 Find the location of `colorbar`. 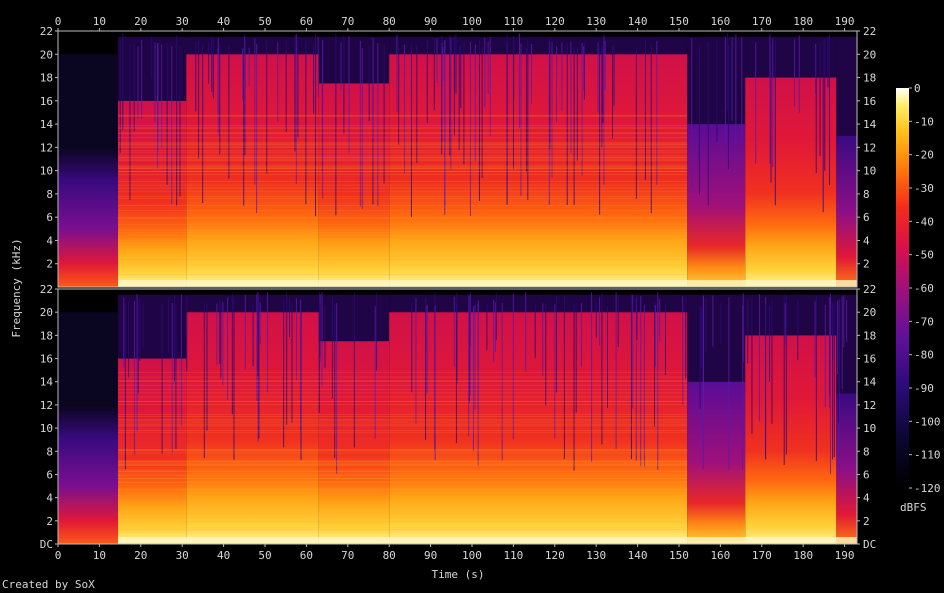

colorbar is located at coordinates (902, 288).